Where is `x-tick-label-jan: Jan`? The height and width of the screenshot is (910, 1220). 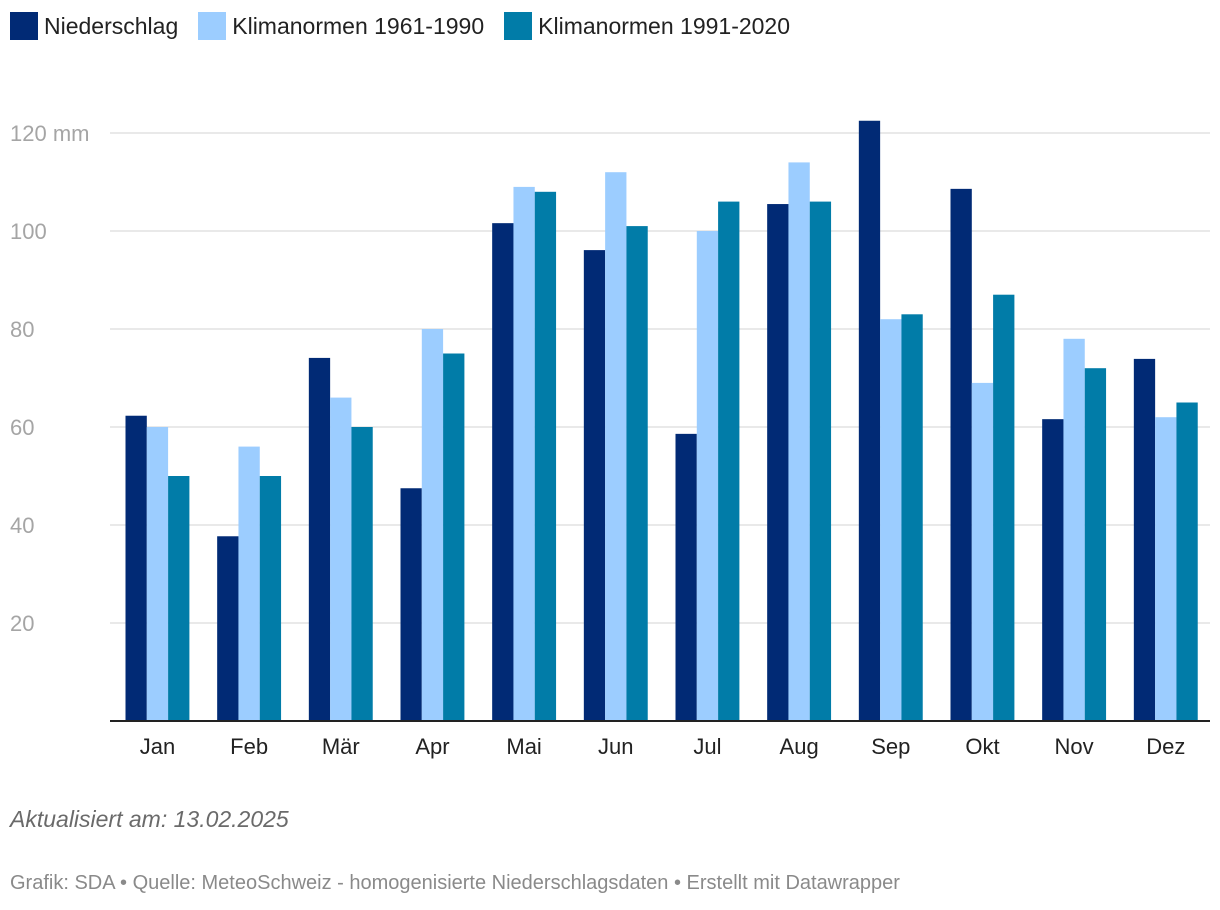 x-tick-label-jan: Jan is located at coordinates (157, 746).